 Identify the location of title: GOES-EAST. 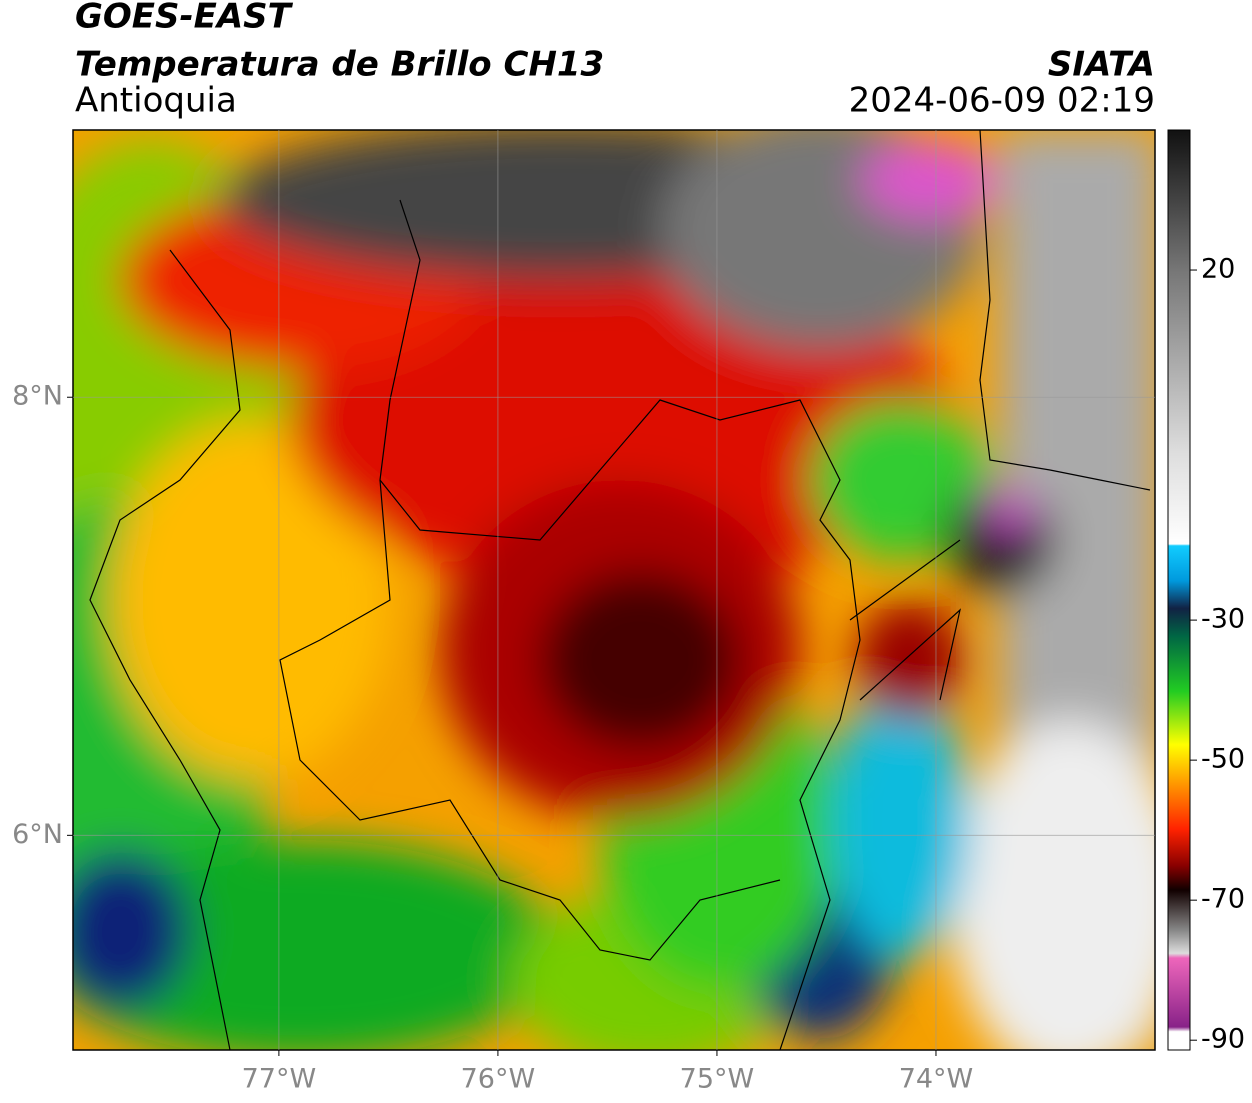
(184, 18).